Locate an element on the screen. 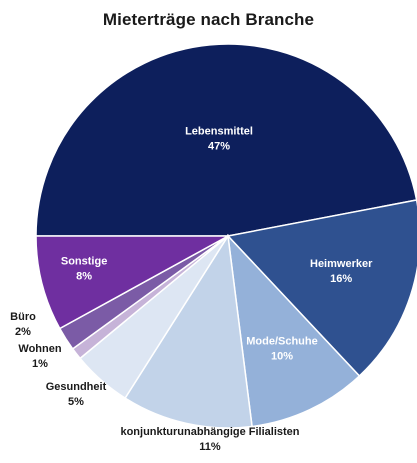 This screenshot has height=463, width=417. slice-label-lebensmittel: Lebensmittel is located at coordinates (219, 131).